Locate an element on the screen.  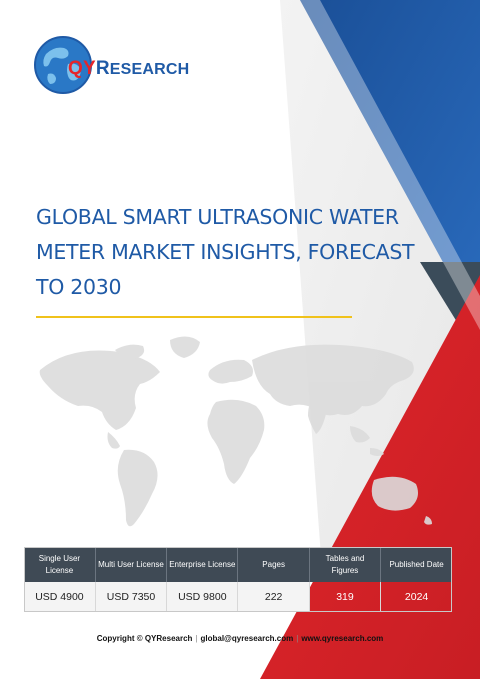
logo-y: Y is located at coordinates (89, 68).